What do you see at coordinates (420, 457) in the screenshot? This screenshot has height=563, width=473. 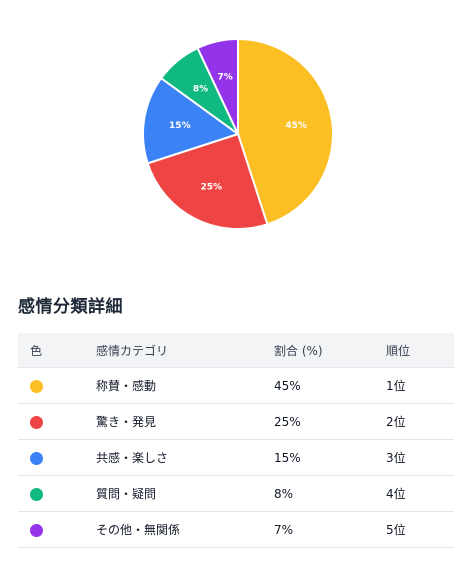 I see `rank-cell: 3位` at bounding box center [420, 457].